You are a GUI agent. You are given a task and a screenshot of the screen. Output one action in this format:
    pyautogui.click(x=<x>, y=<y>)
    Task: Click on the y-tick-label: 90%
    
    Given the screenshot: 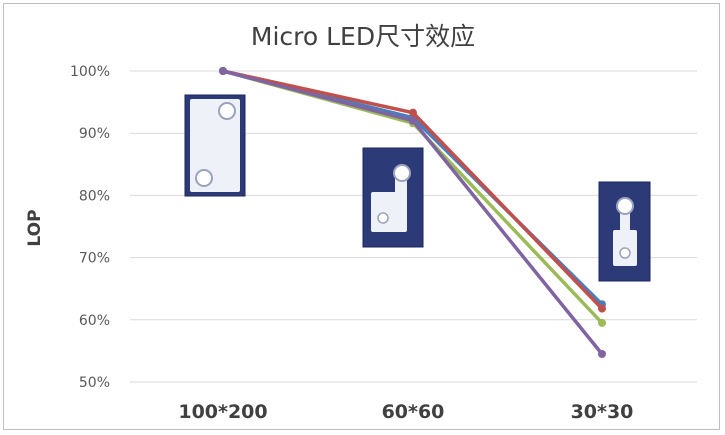 What is the action you would take?
    pyautogui.click(x=94, y=134)
    